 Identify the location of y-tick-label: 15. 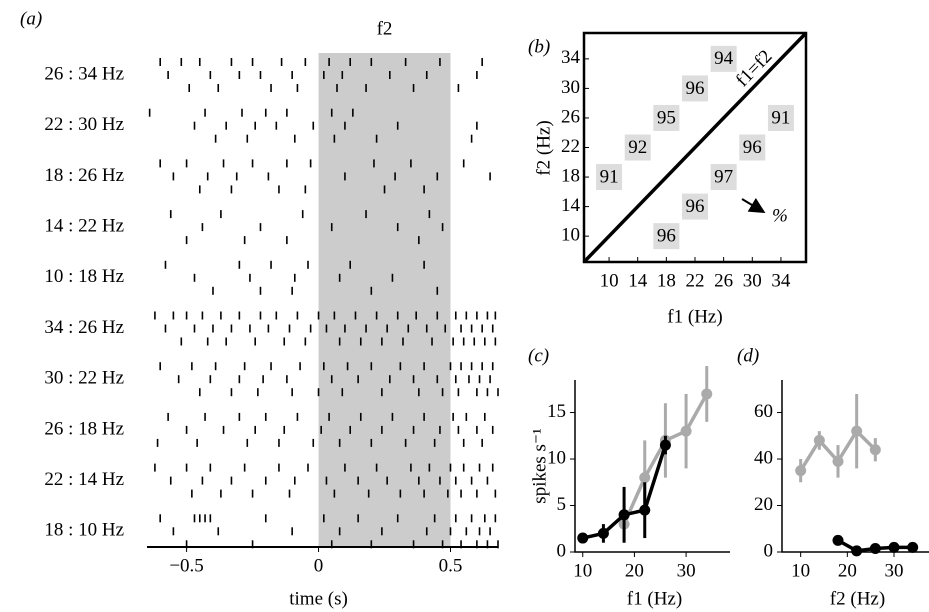
(556, 411).